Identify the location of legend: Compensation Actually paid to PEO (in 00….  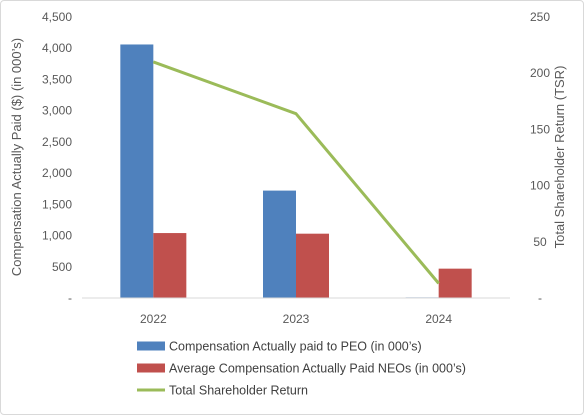
(301, 369).